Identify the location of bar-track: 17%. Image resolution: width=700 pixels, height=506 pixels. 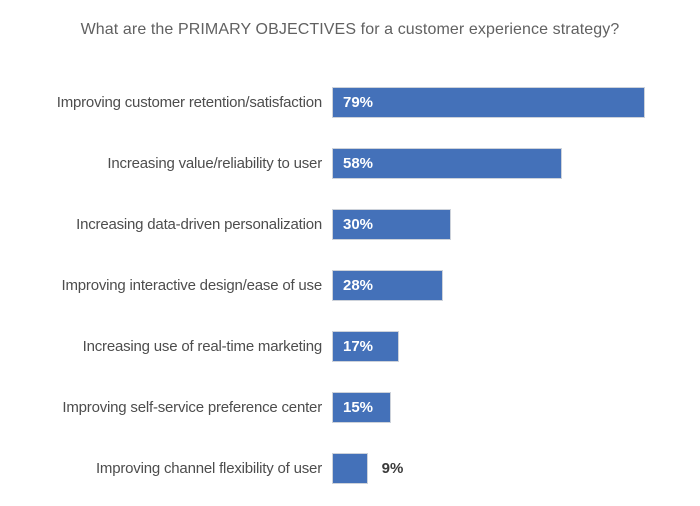
(516, 346).